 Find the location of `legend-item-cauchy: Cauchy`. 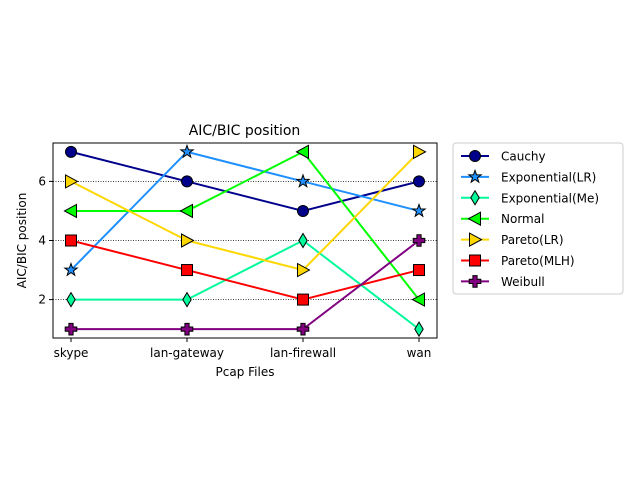

legend-item-cauchy: Cauchy is located at coordinates (503, 157).